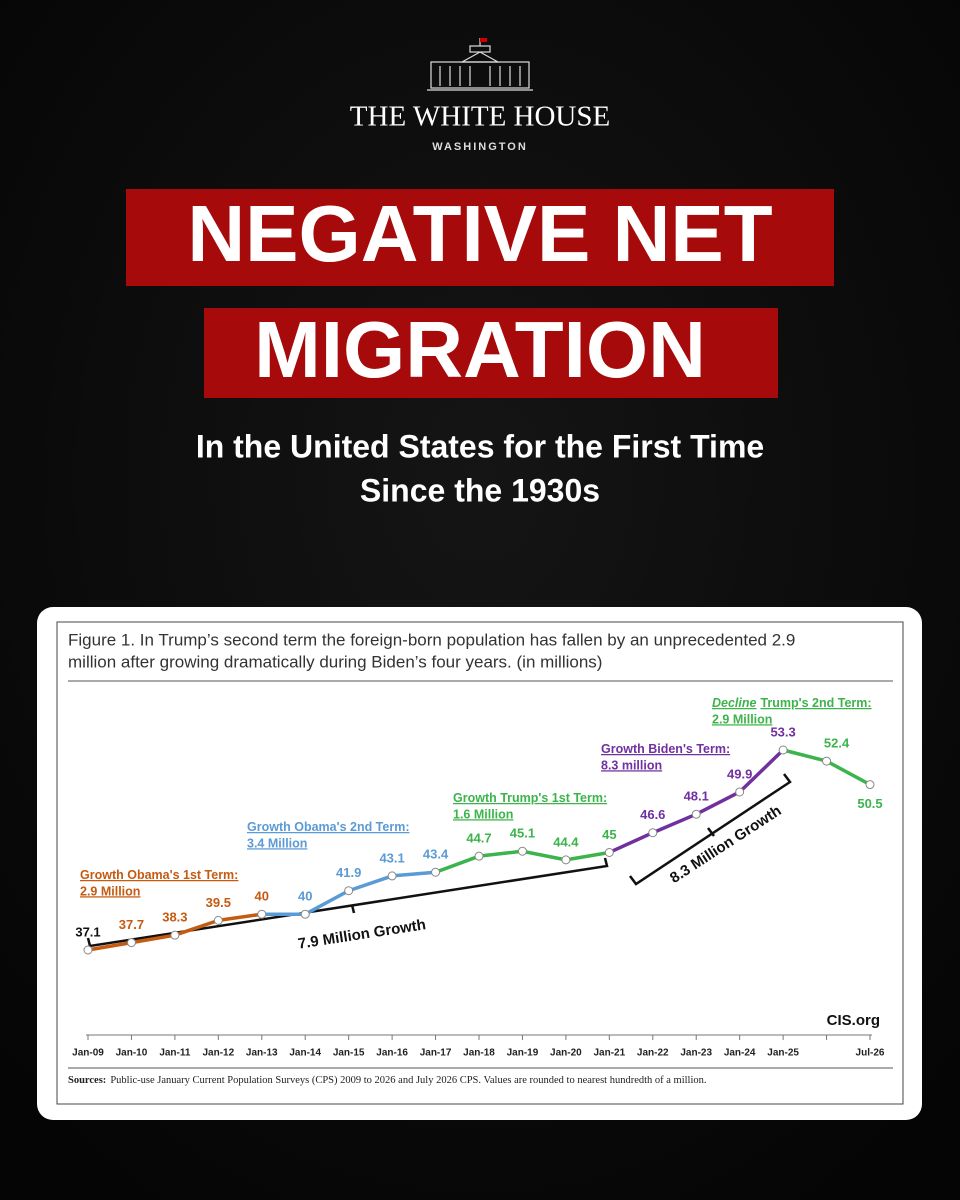  What do you see at coordinates (348, 872) in the screenshot?
I see `value-label: 41.9` at bounding box center [348, 872].